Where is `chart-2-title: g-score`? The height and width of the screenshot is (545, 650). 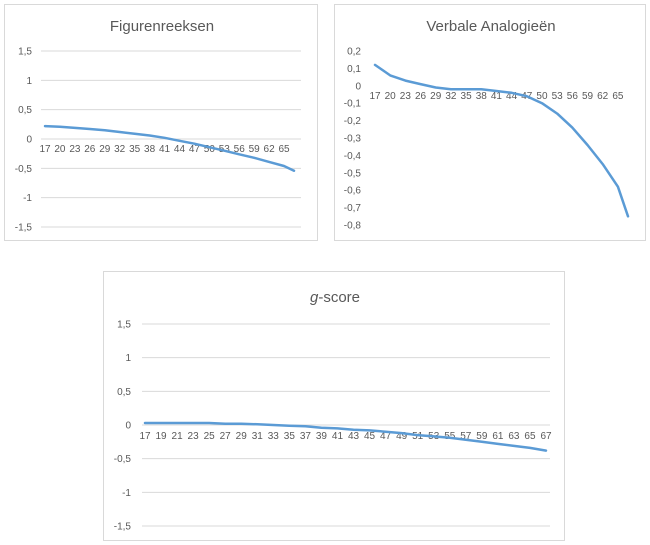 chart-2-title: g-score is located at coordinates (335, 297).